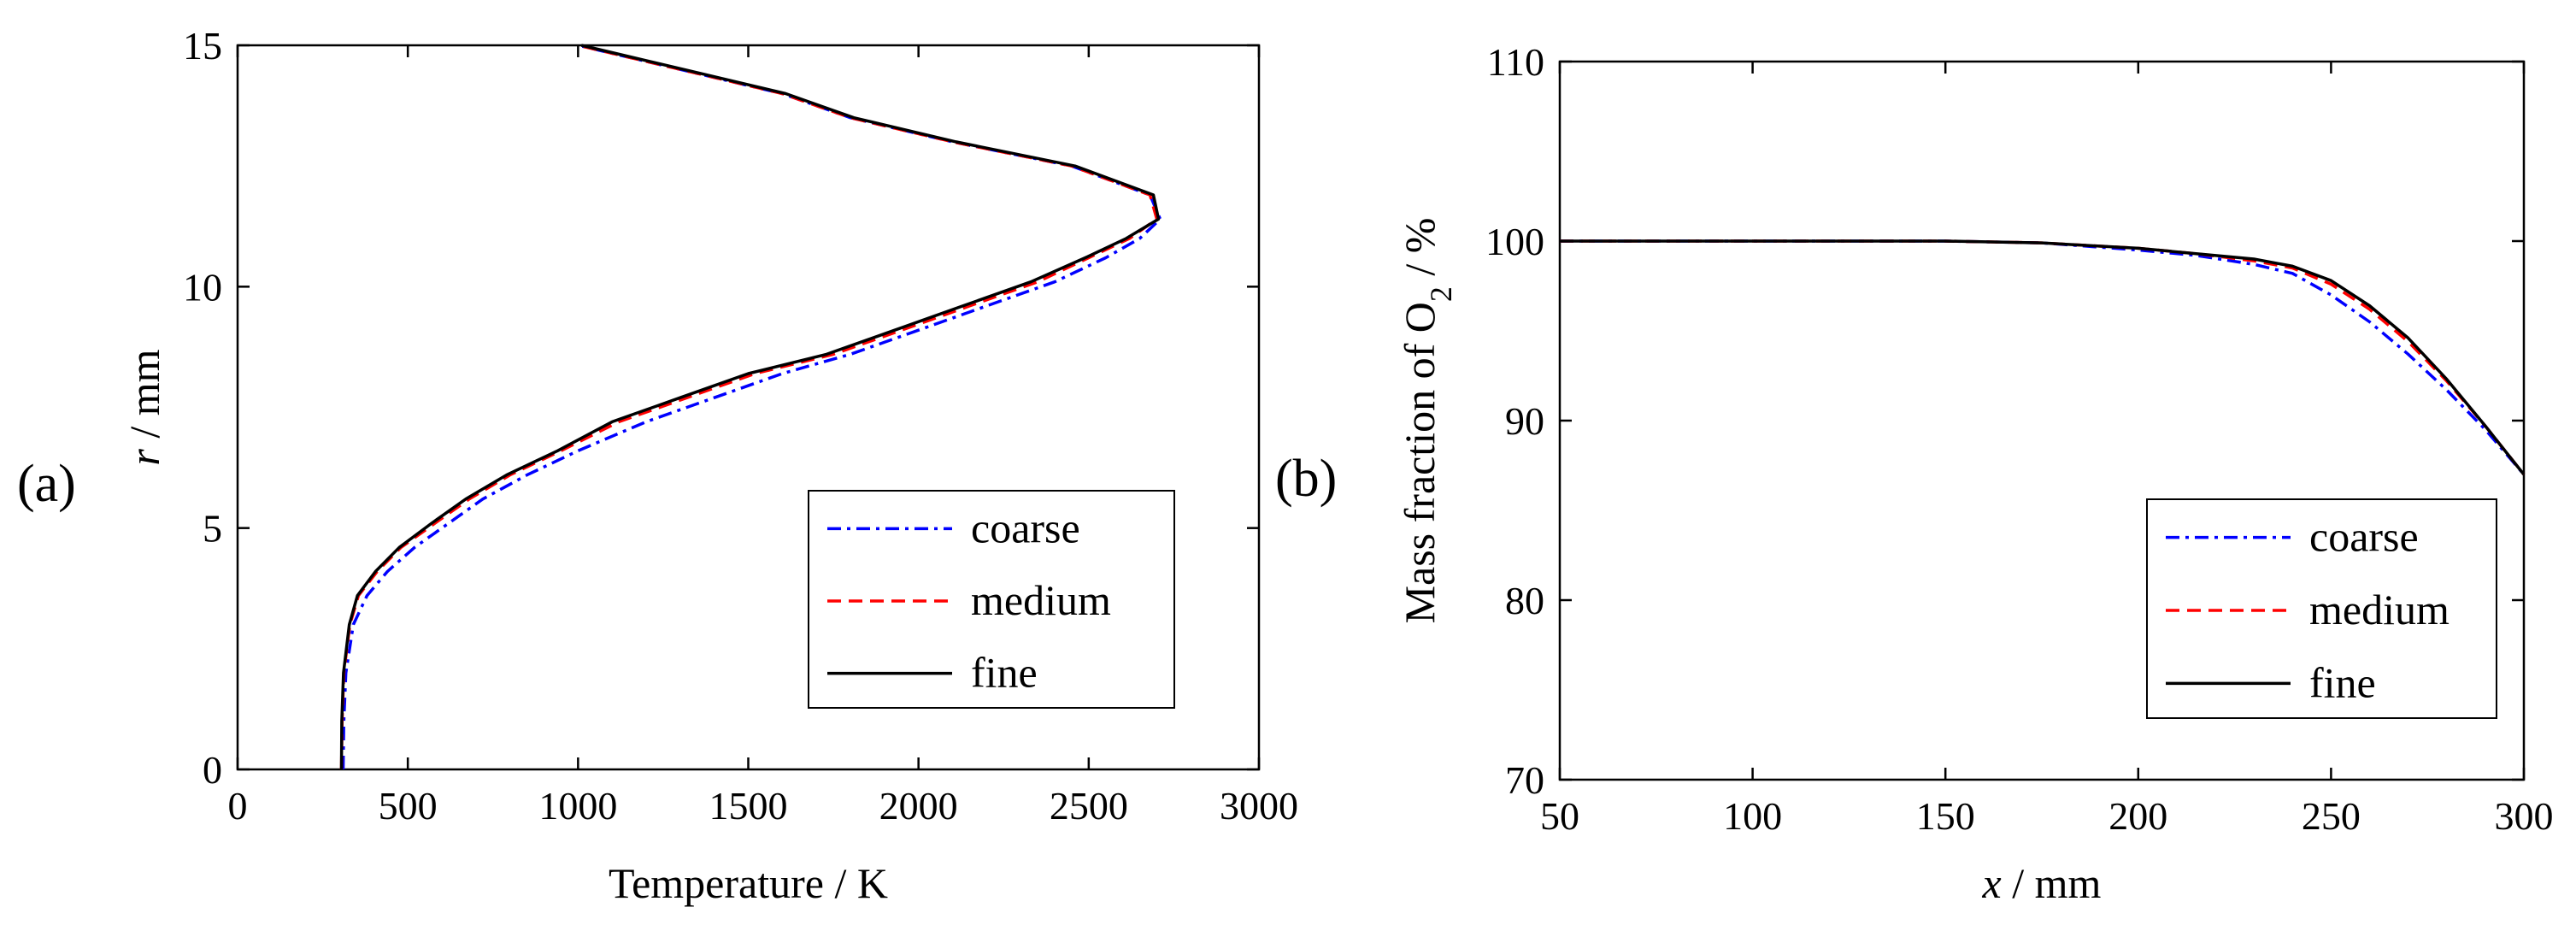  What do you see at coordinates (2524, 816) in the screenshot?
I see `x-tick-label: 300` at bounding box center [2524, 816].